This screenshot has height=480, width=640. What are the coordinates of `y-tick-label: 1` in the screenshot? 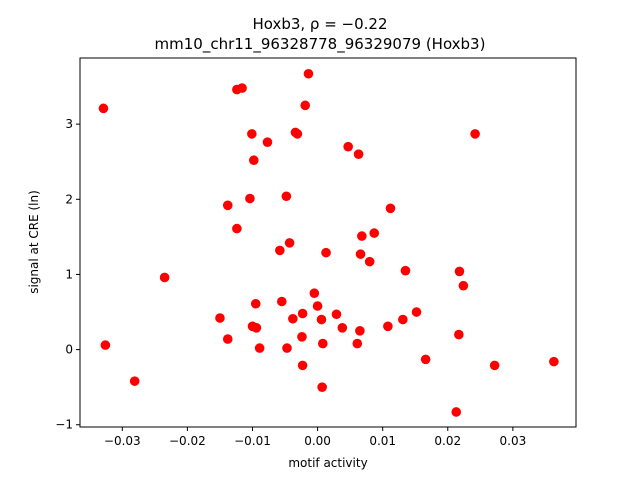 It's located at (69, 274).